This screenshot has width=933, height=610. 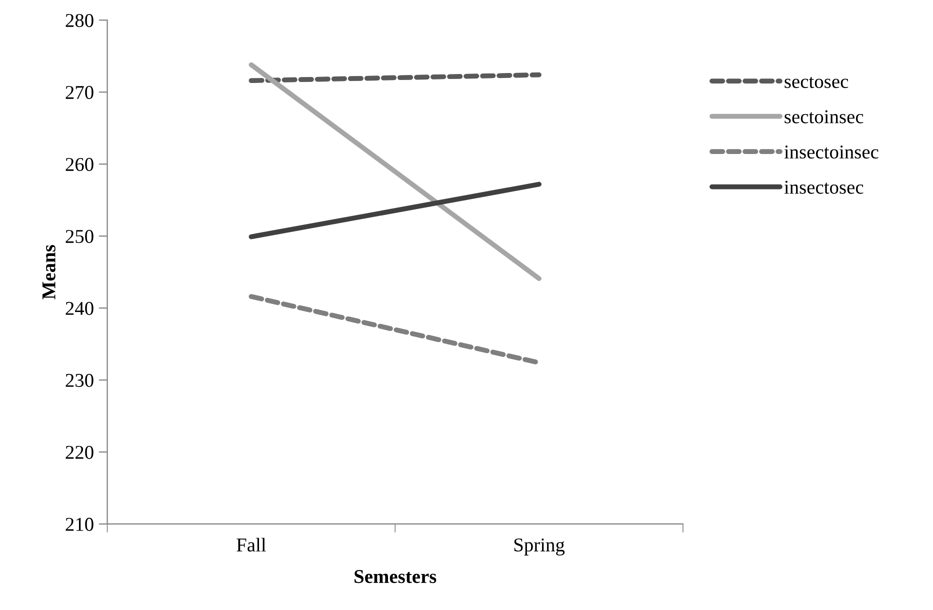 What do you see at coordinates (80, 524) in the screenshot?
I see `y-tick-label: 210` at bounding box center [80, 524].